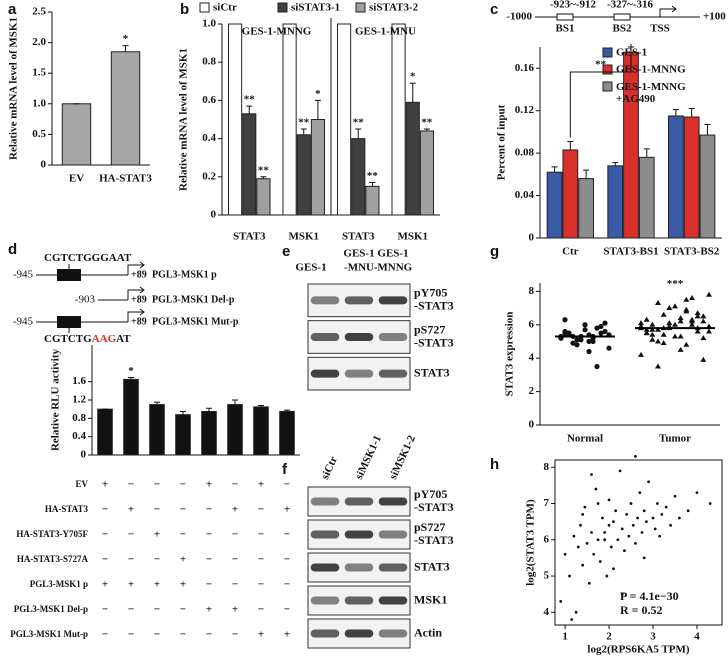 This screenshot has height=656, width=728. What do you see at coordinates (630, 5) in the screenshot?
I see `site-position: -327~-316` at bounding box center [630, 5].